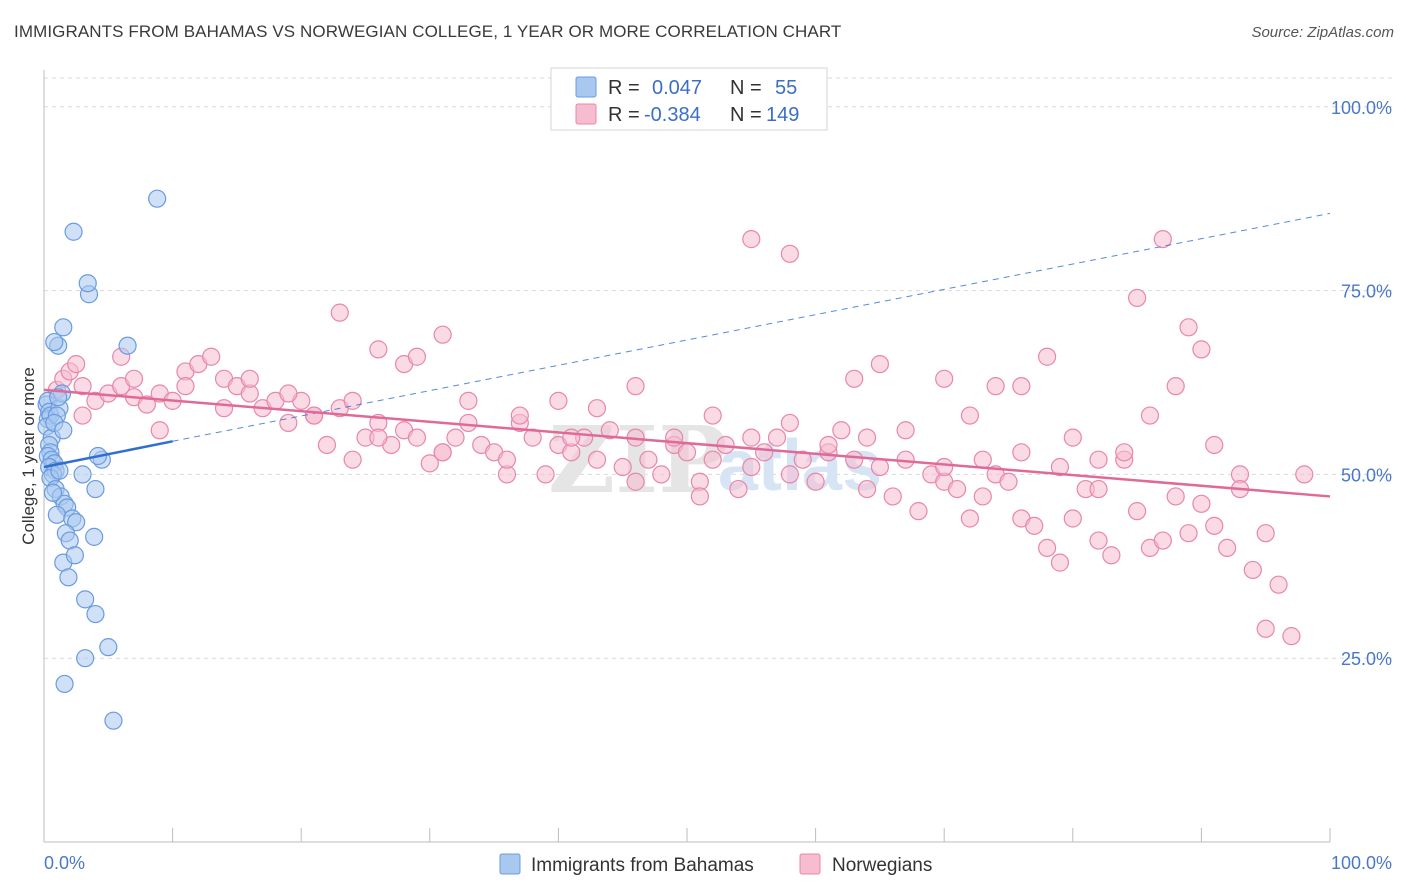 The image size is (1406, 892). I want to click on stats-legend: R = 0.047 N = 55 R = -0.384 N = 149, so click(689, 99).